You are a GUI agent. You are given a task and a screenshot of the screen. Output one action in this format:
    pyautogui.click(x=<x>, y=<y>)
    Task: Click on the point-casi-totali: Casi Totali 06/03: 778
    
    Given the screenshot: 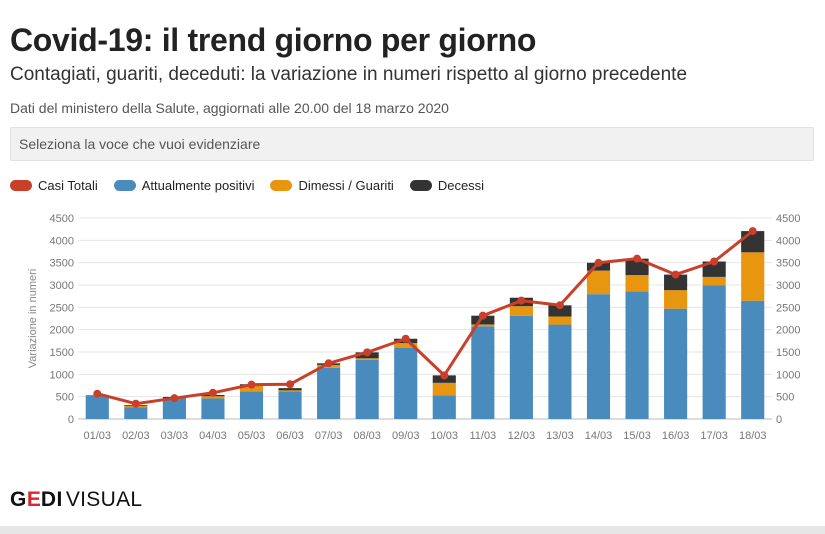 What is the action you would take?
    pyautogui.click(x=290, y=384)
    